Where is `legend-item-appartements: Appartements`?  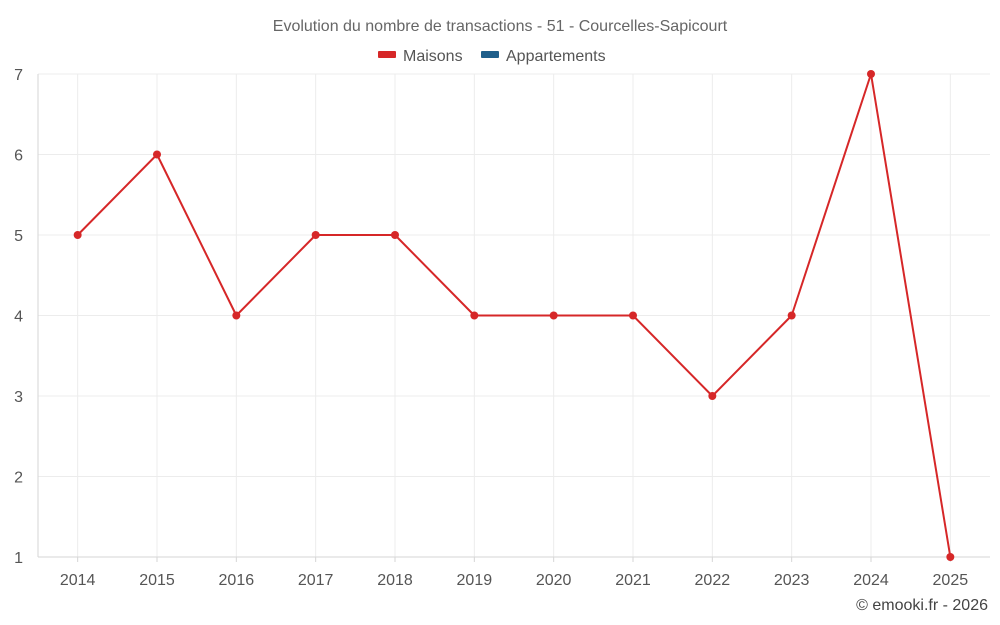 legend-item-appartements: Appartements is located at coordinates (543, 56).